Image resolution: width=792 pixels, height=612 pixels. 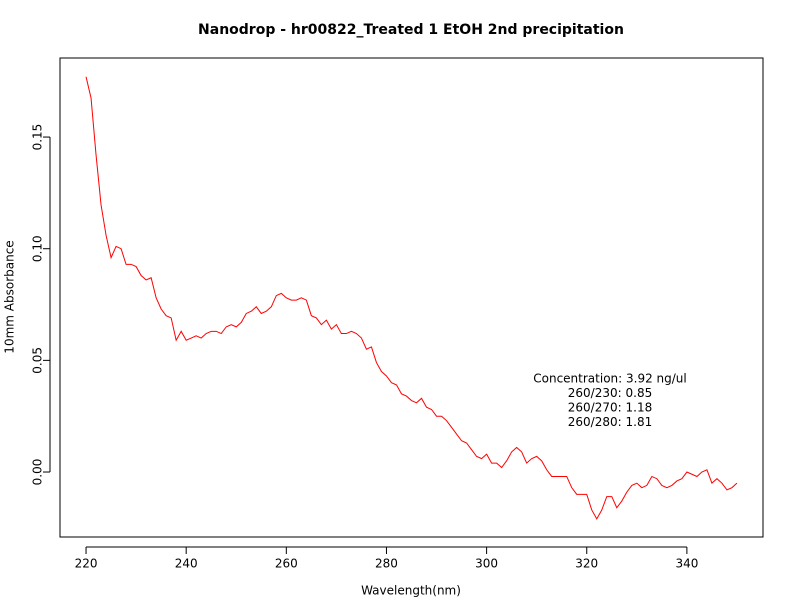 I want to click on annotation: Concentration: 3.92 ng/ul, so click(x=610, y=379).